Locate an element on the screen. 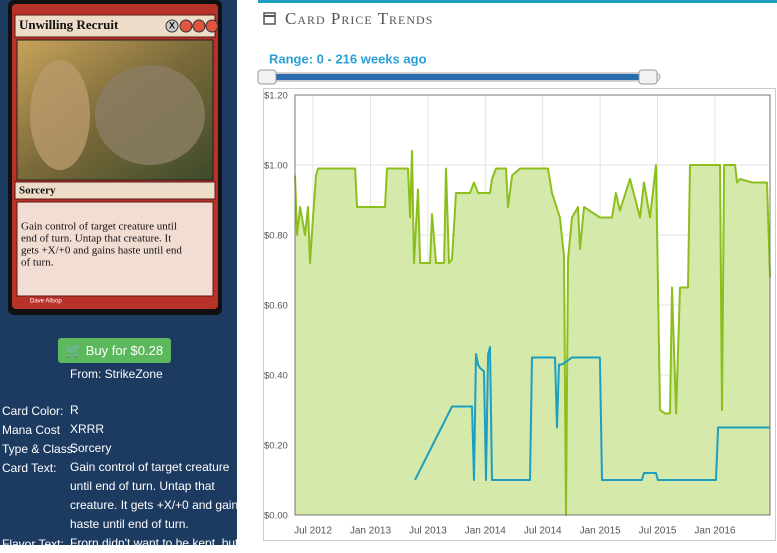 This screenshot has width=777, height=553. detail-value-line: XRRR is located at coordinates (87, 429).